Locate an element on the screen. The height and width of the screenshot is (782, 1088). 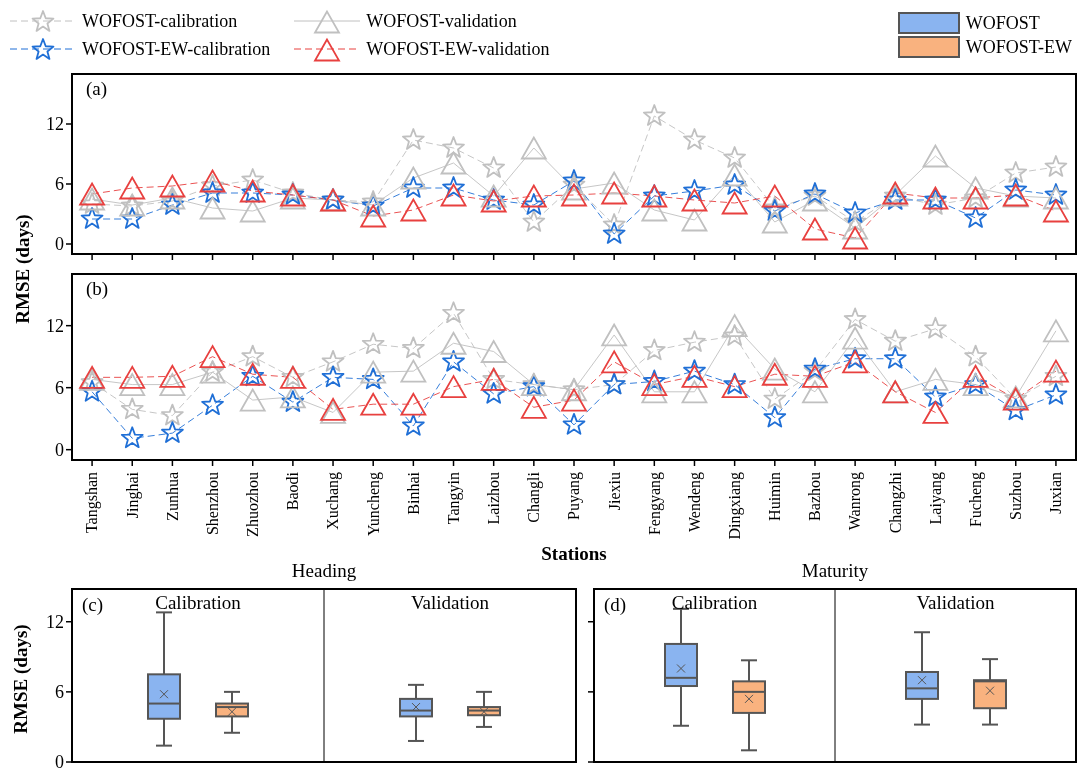
x-tick-label: Wanrong is located at coordinates (855, 501).